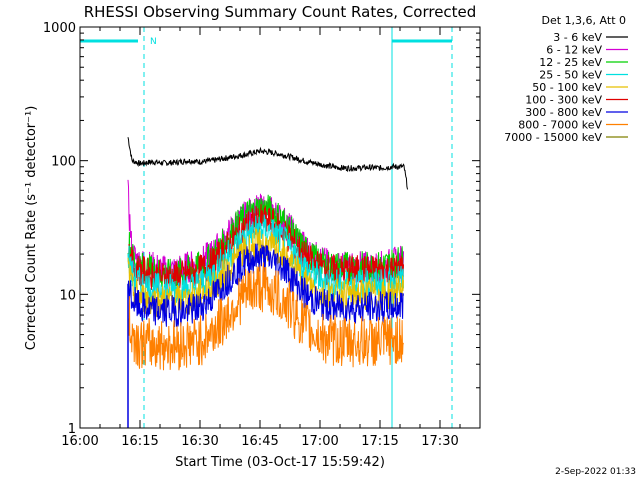 This screenshot has height=480, width=640. Describe the element at coordinates (63, 162) in the screenshot. I see `y-tick-label: 100` at that location.